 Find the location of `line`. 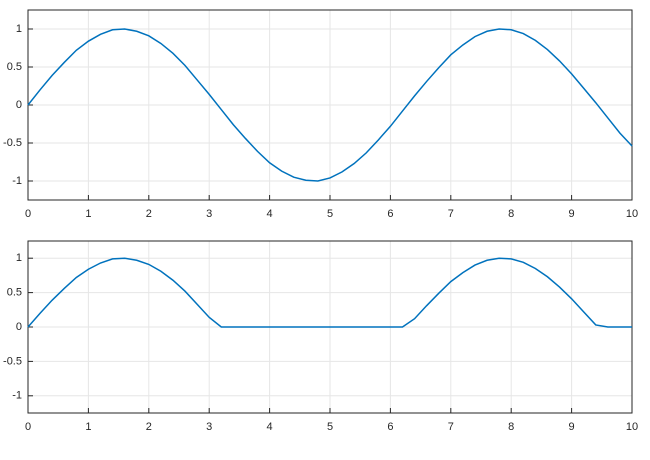

line is located at coordinates (329, 292).